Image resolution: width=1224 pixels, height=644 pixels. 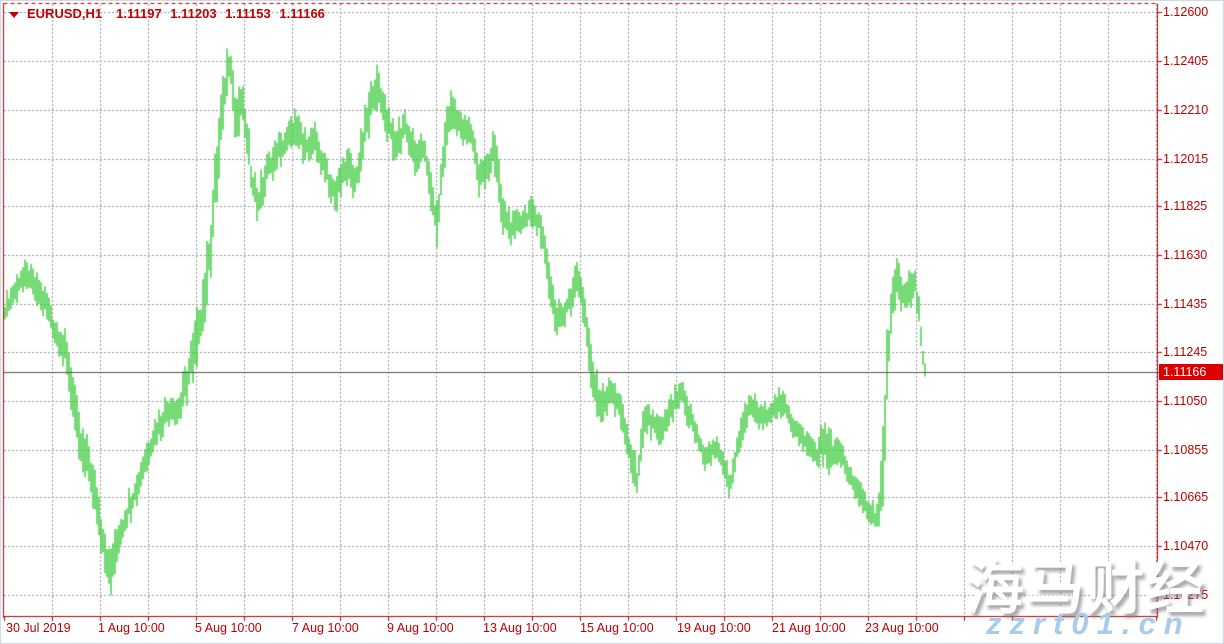 I want to click on quote-header: EURUSD,H1 1.11197 1.11203 1.11153 1.11166, so click(x=176, y=13).